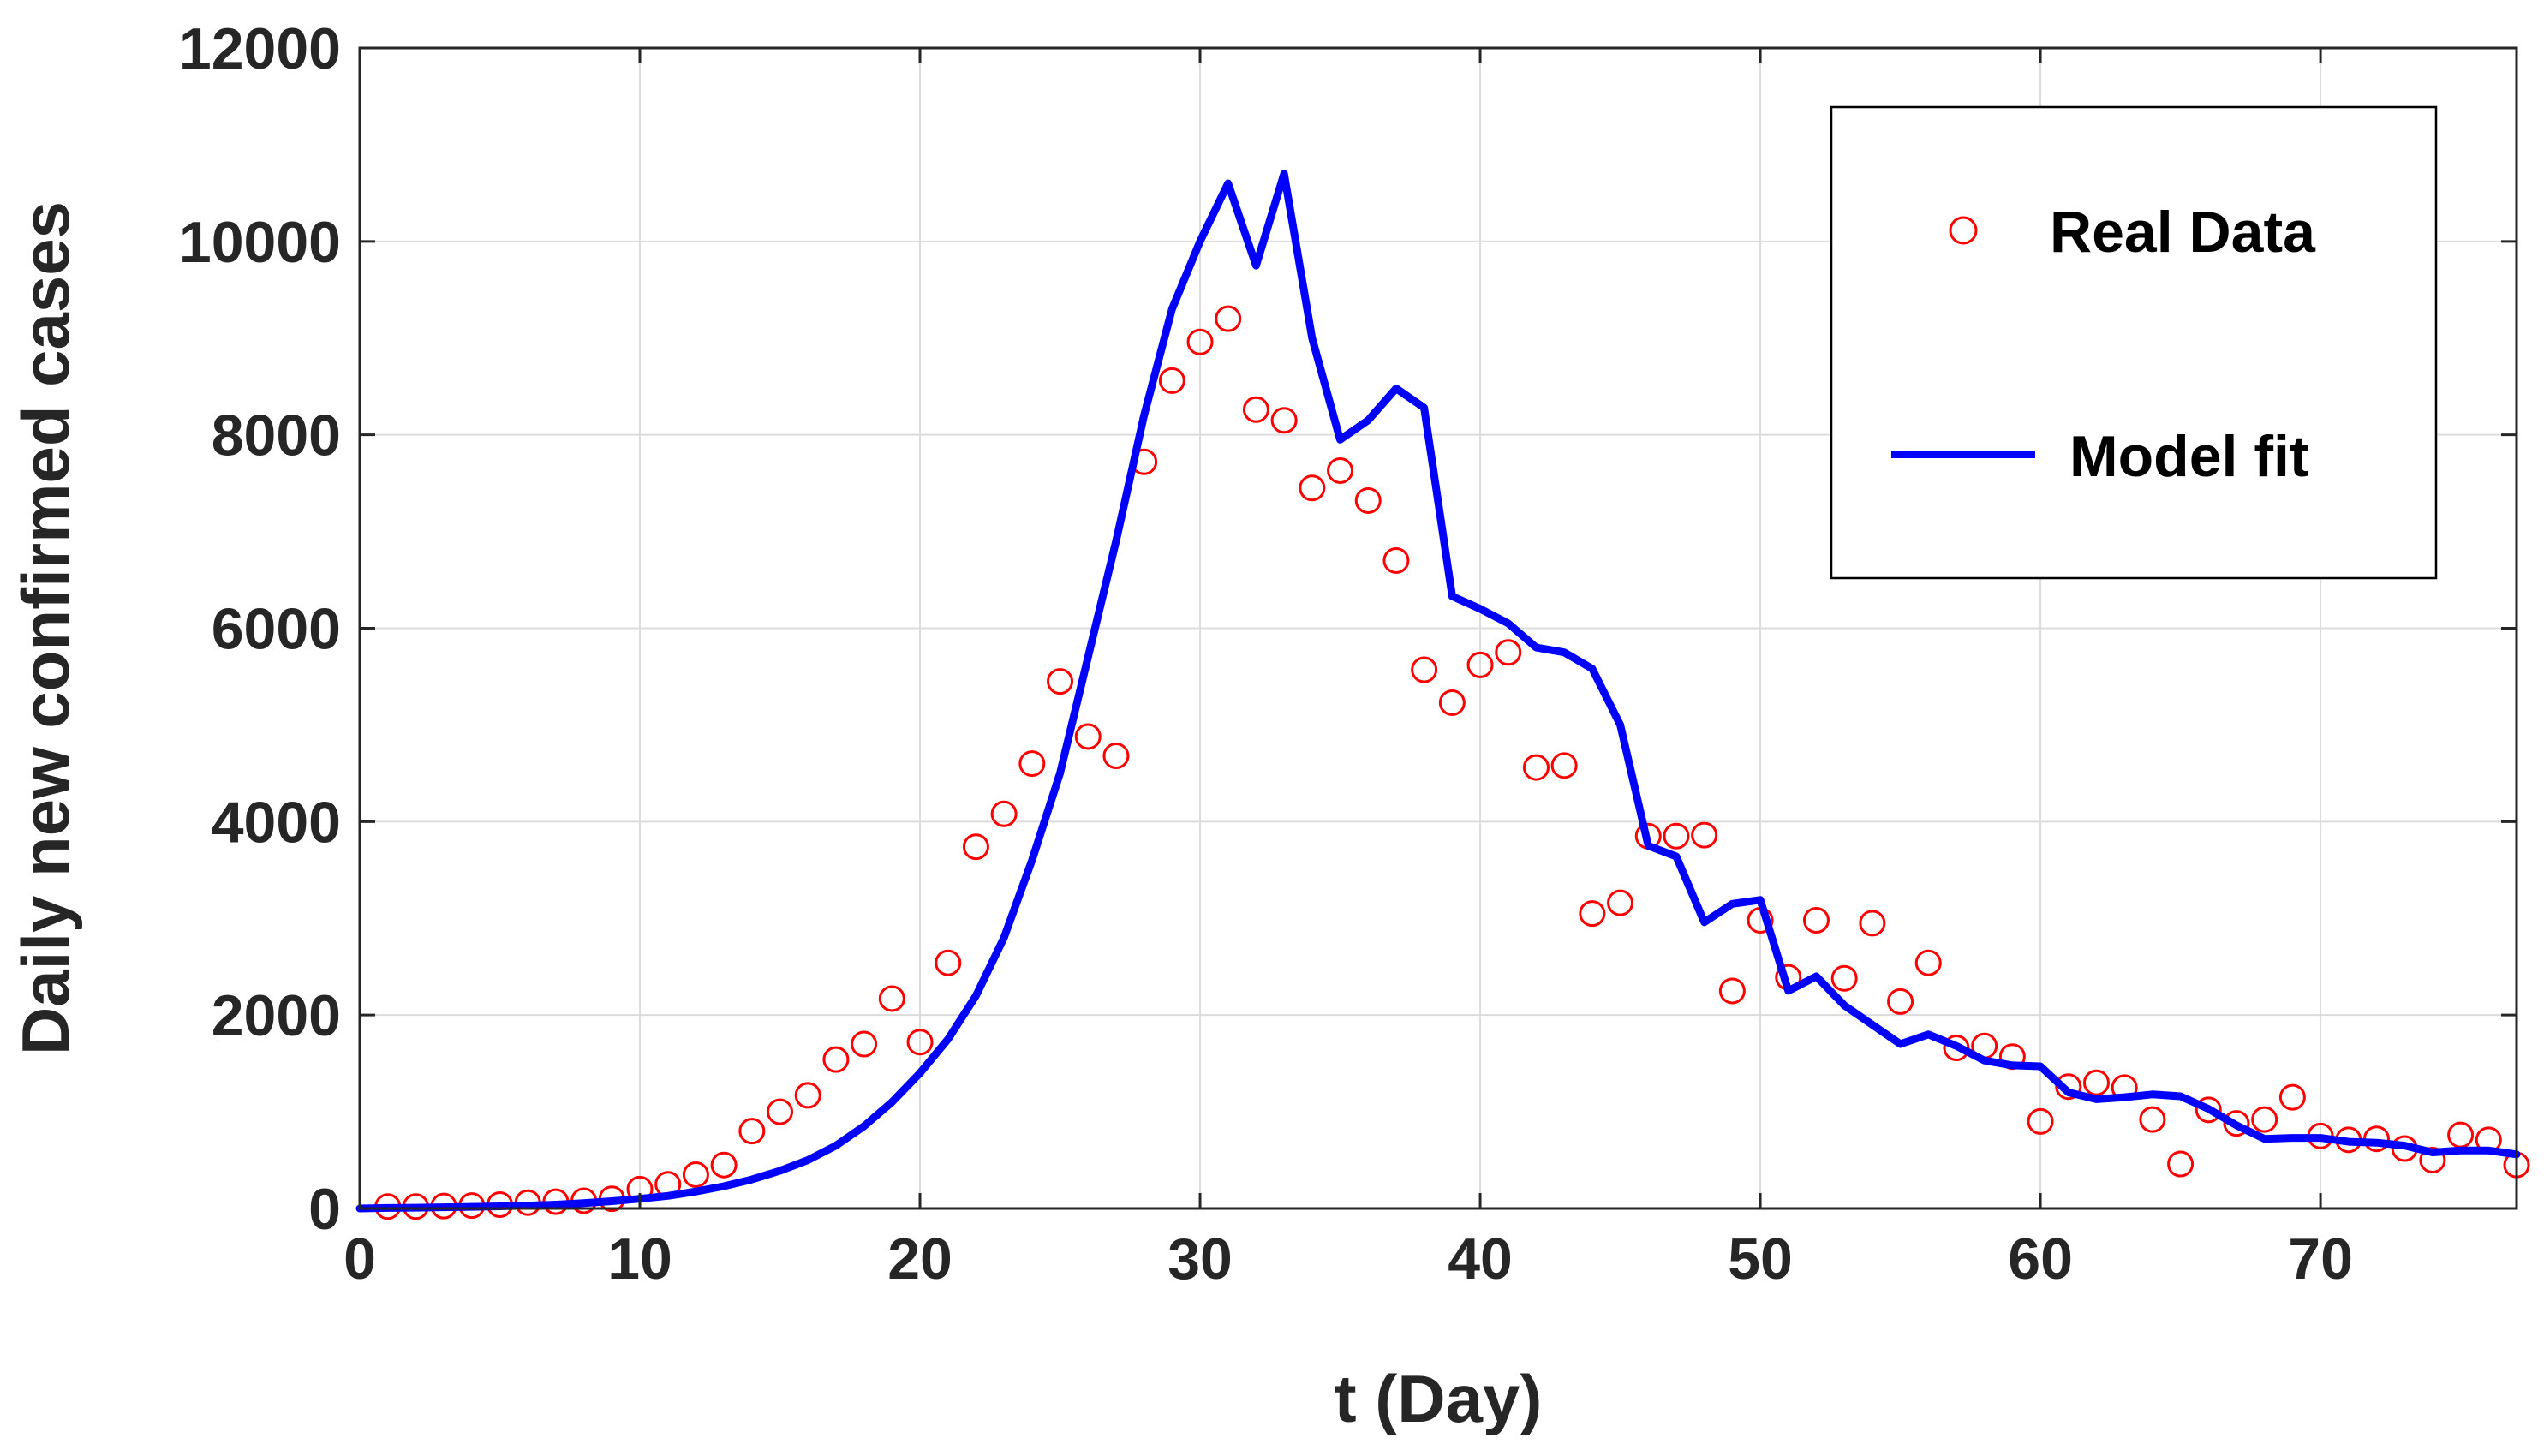 The height and width of the screenshot is (1456, 2544). Describe the element at coordinates (1200, 1259) in the screenshot. I see `x-tick-label-30: 30` at that location.